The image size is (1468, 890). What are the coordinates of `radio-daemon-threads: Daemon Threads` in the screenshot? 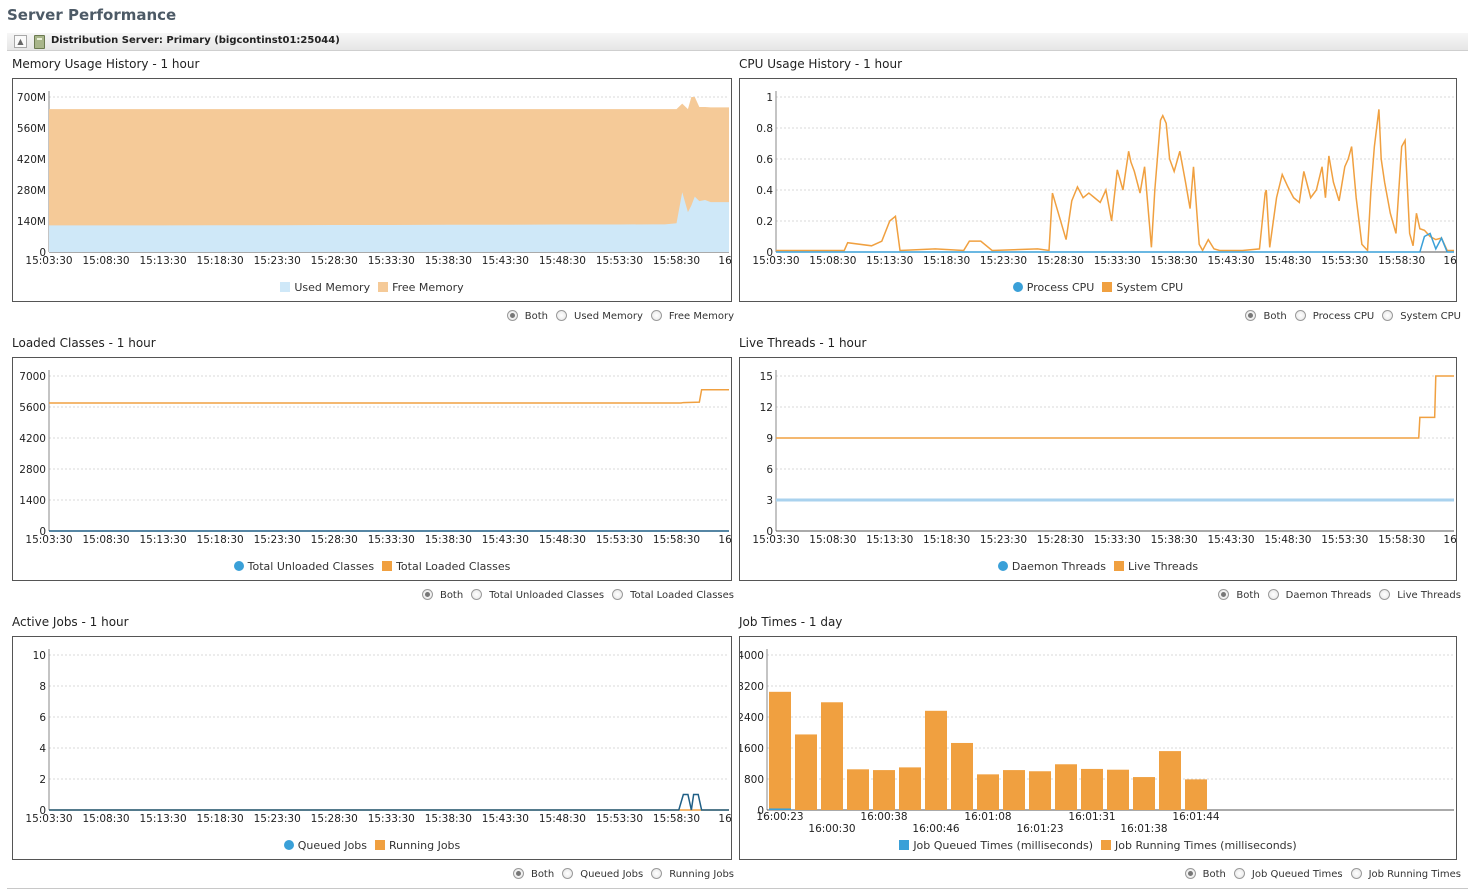 It's located at (1319, 595).